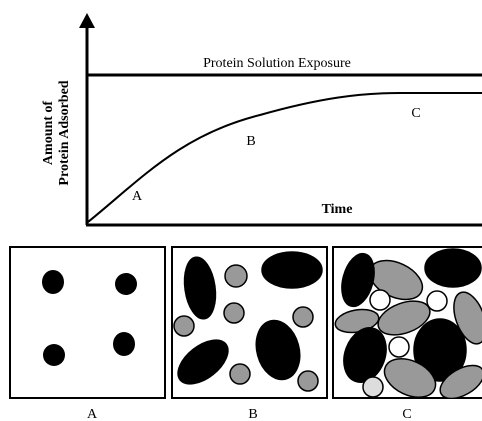 This screenshot has width=482, height=421. I want to click on curve-label: A, so click(137, 196).